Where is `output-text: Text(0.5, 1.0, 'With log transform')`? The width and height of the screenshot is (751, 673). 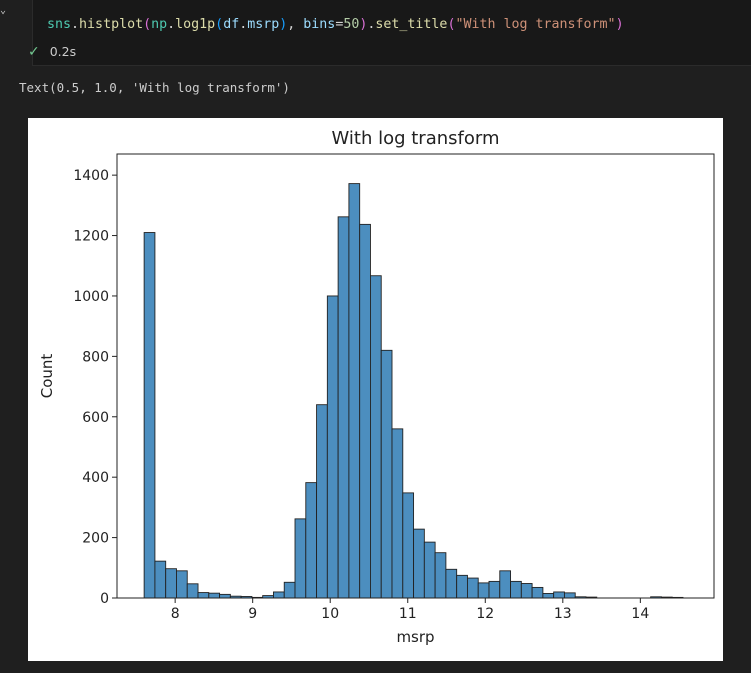 output-text: Text(0.5, 1.0, 'With log transform') is located at coordinates (154, 87).